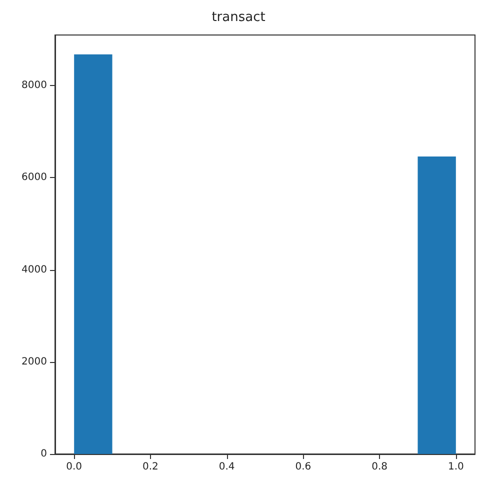 The image size is (477, 481). What do you see at coordinates (303, 467) in the screenshot?
I see `x-tick-label: 0.6` at bounding box center [303, 467].